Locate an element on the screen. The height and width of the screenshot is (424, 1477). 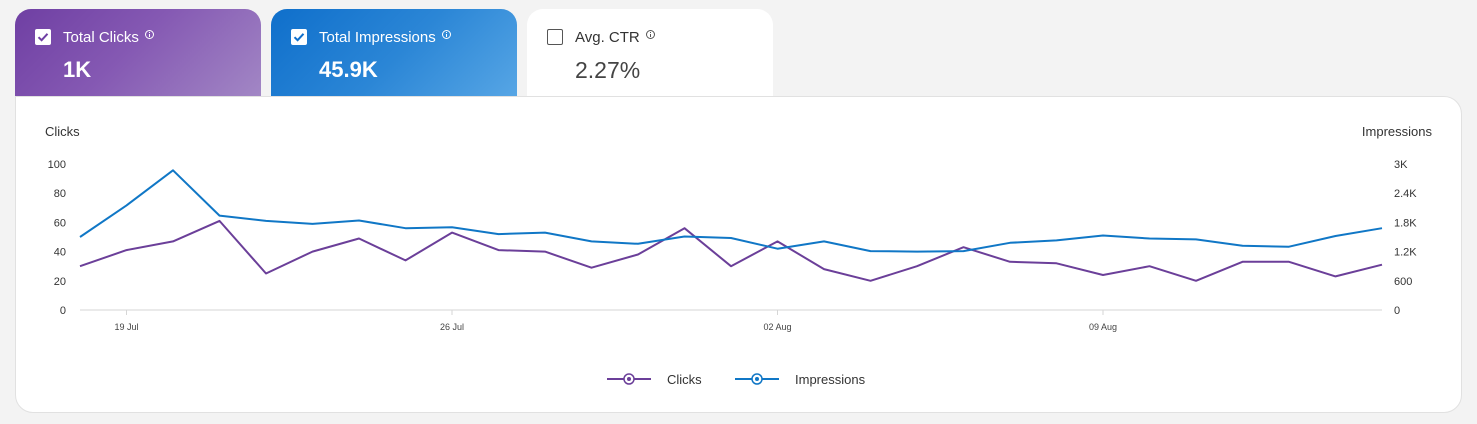
x-tick-label: 26 Jul is located at coordinates (452, 327).